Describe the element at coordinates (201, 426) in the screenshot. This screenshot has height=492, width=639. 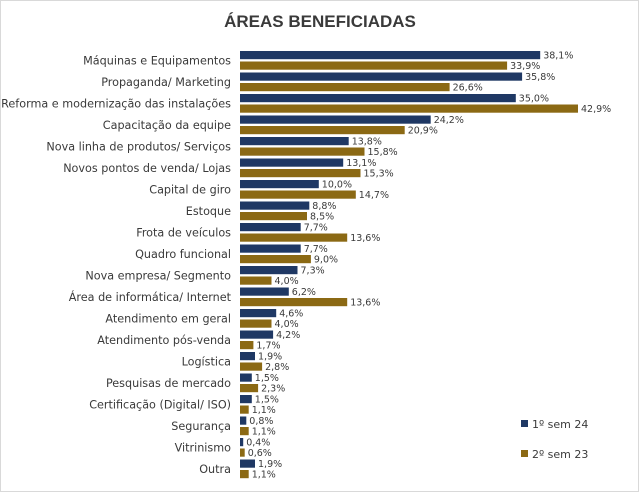
I see `category-label: Segurança` at that location.